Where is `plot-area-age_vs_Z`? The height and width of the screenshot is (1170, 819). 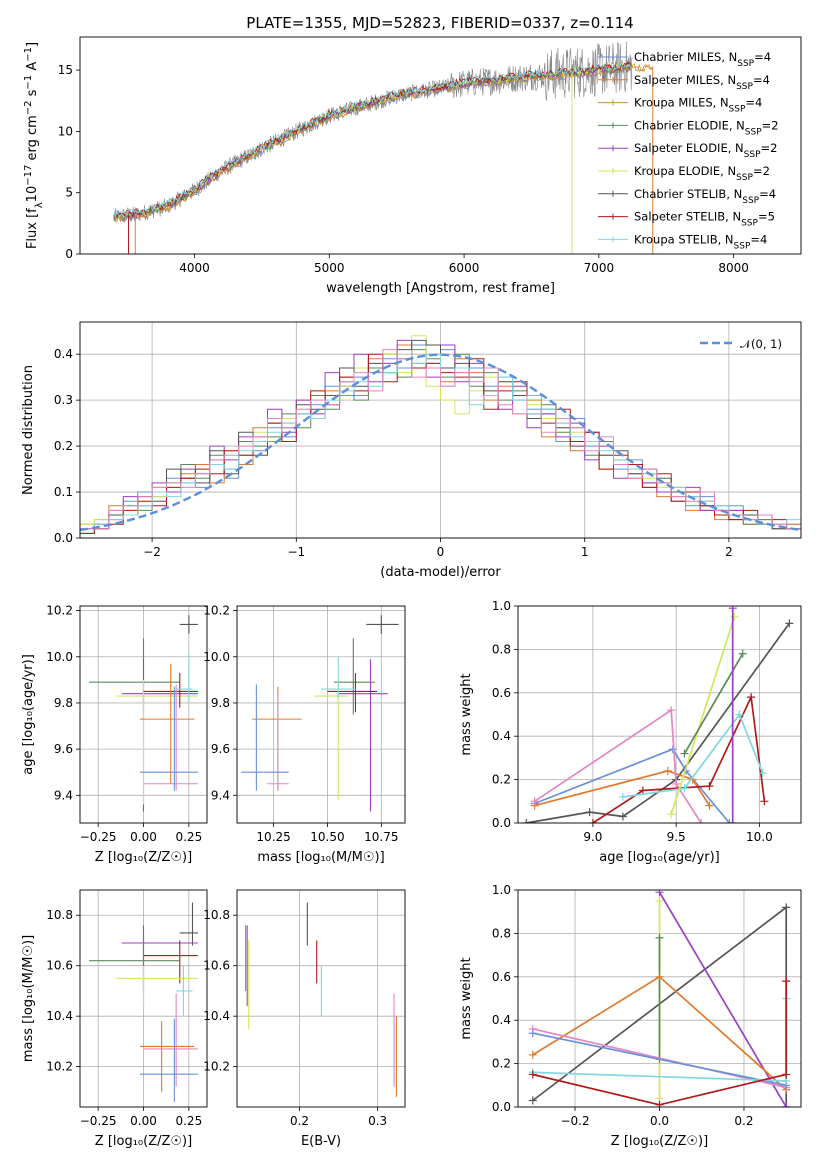 plot-area-age_vs_Z is located at coordinates (143, 713).